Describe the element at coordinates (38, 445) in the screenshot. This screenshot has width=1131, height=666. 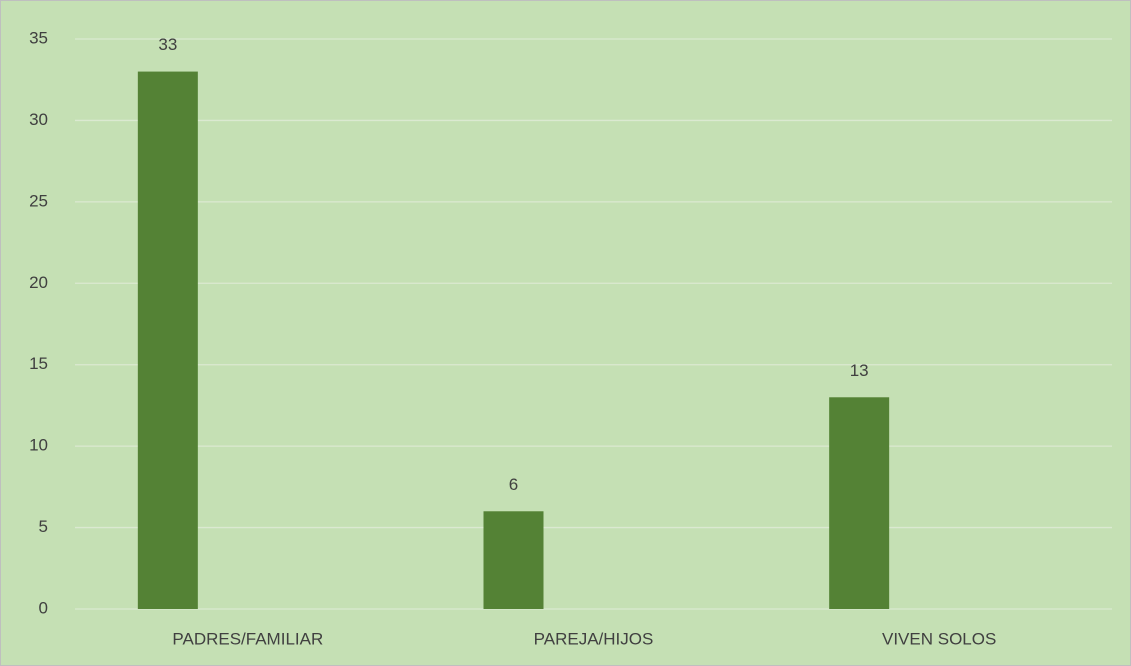
I see `y-tick-label: 10` at that location.